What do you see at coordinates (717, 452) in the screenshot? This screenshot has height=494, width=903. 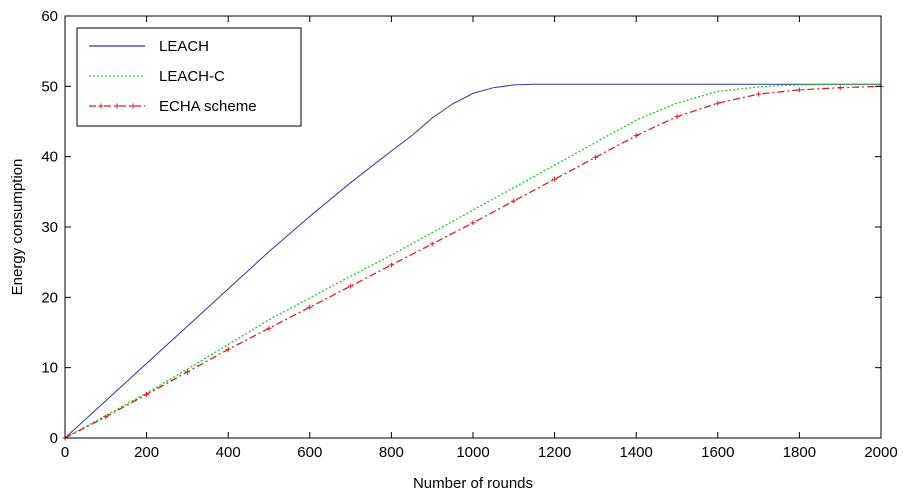 I see `x-tick-label: 1600` at bounding box center [717, 452].